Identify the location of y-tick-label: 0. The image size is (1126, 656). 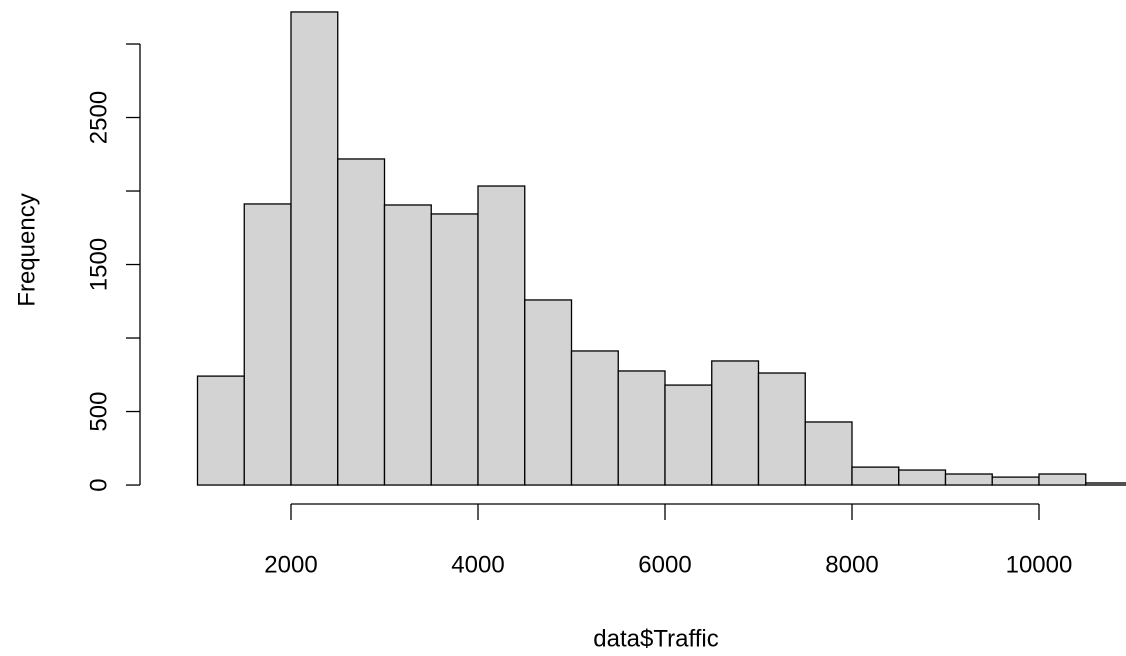
(98, 484).